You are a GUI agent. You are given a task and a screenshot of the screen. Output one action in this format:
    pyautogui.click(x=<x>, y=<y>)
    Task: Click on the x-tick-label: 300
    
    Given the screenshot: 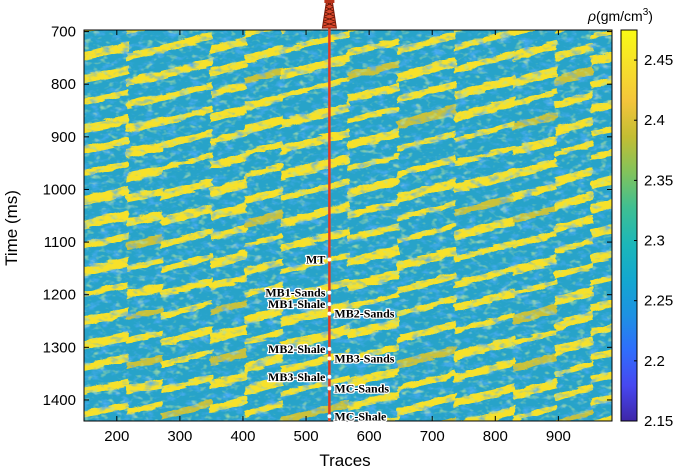 What is the action you would take?
    pyautogui.click(x=179, y=436)
    